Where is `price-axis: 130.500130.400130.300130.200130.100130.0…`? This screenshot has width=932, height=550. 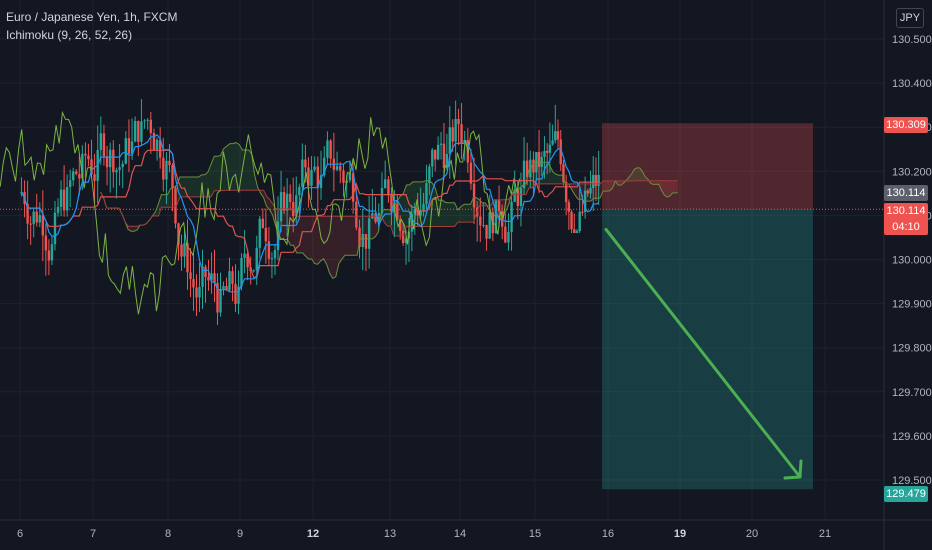
price-axis: 130.500130.400130.300130.200130.100130.0… is located at coordinates (907, 275).